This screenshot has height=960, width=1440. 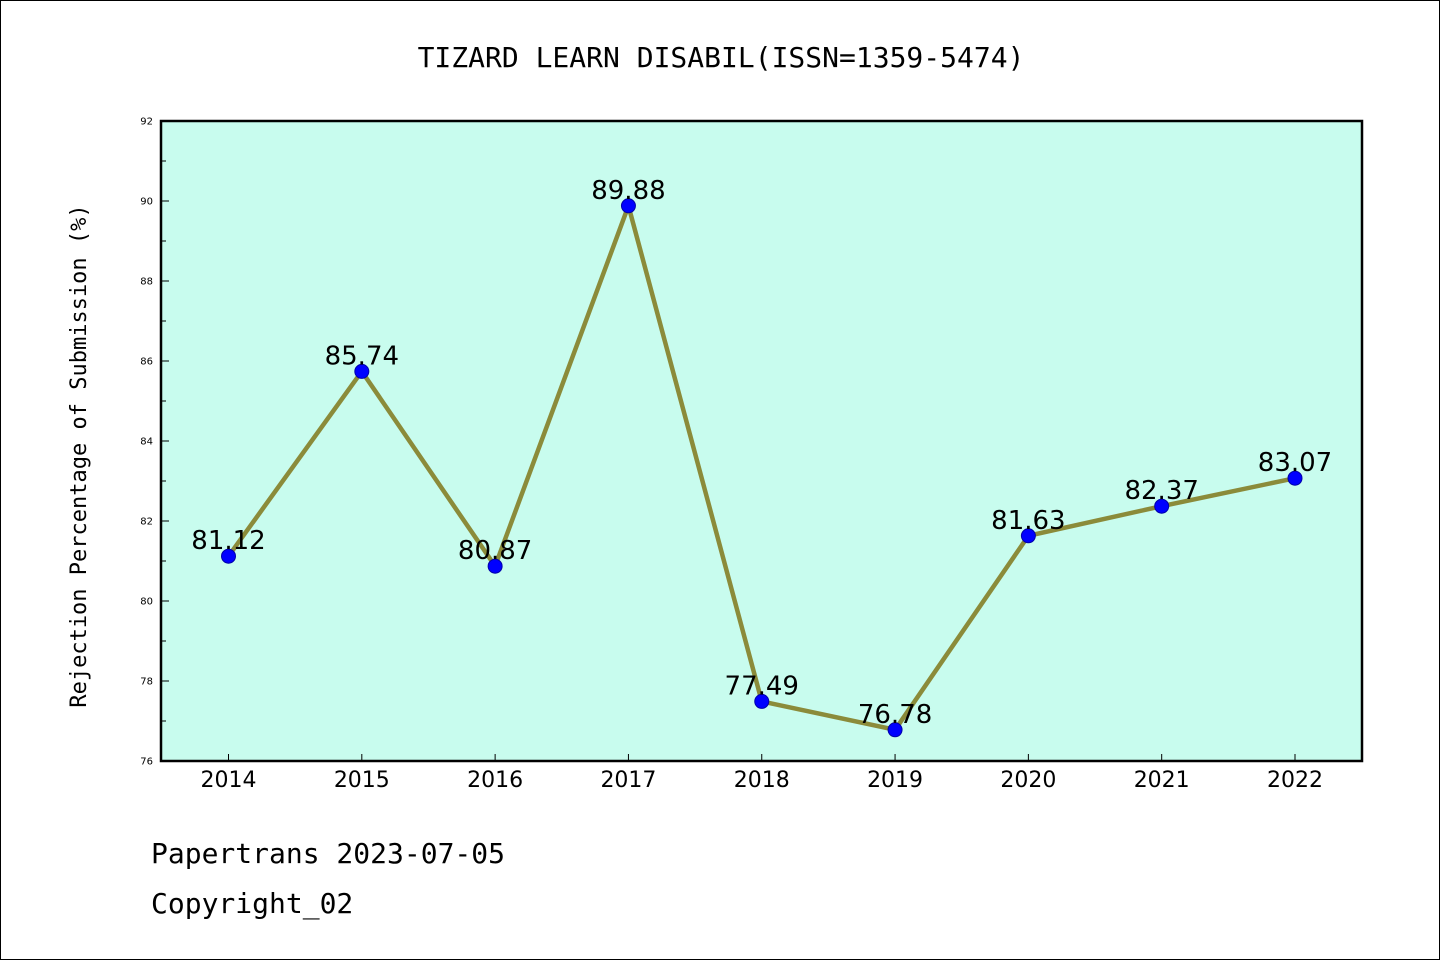 I want to click on y-tick-label: 84, so click(x=146, y=442).